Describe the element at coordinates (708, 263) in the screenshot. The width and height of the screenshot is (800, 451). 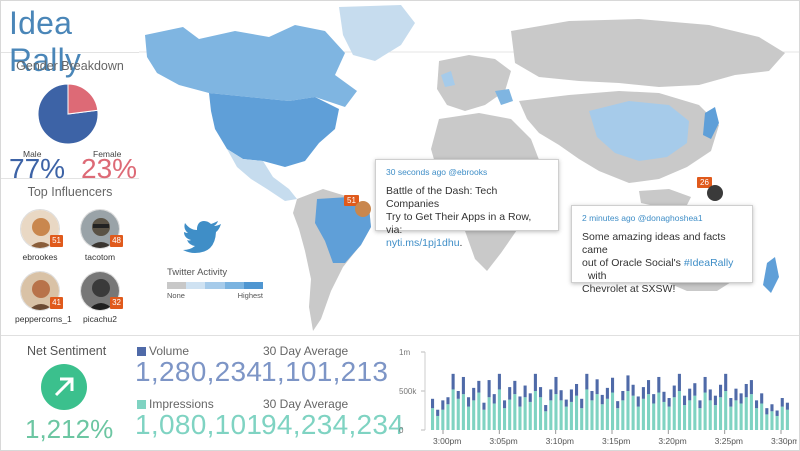
I see `tweet-hashtag: #IdeaRally` at that location.